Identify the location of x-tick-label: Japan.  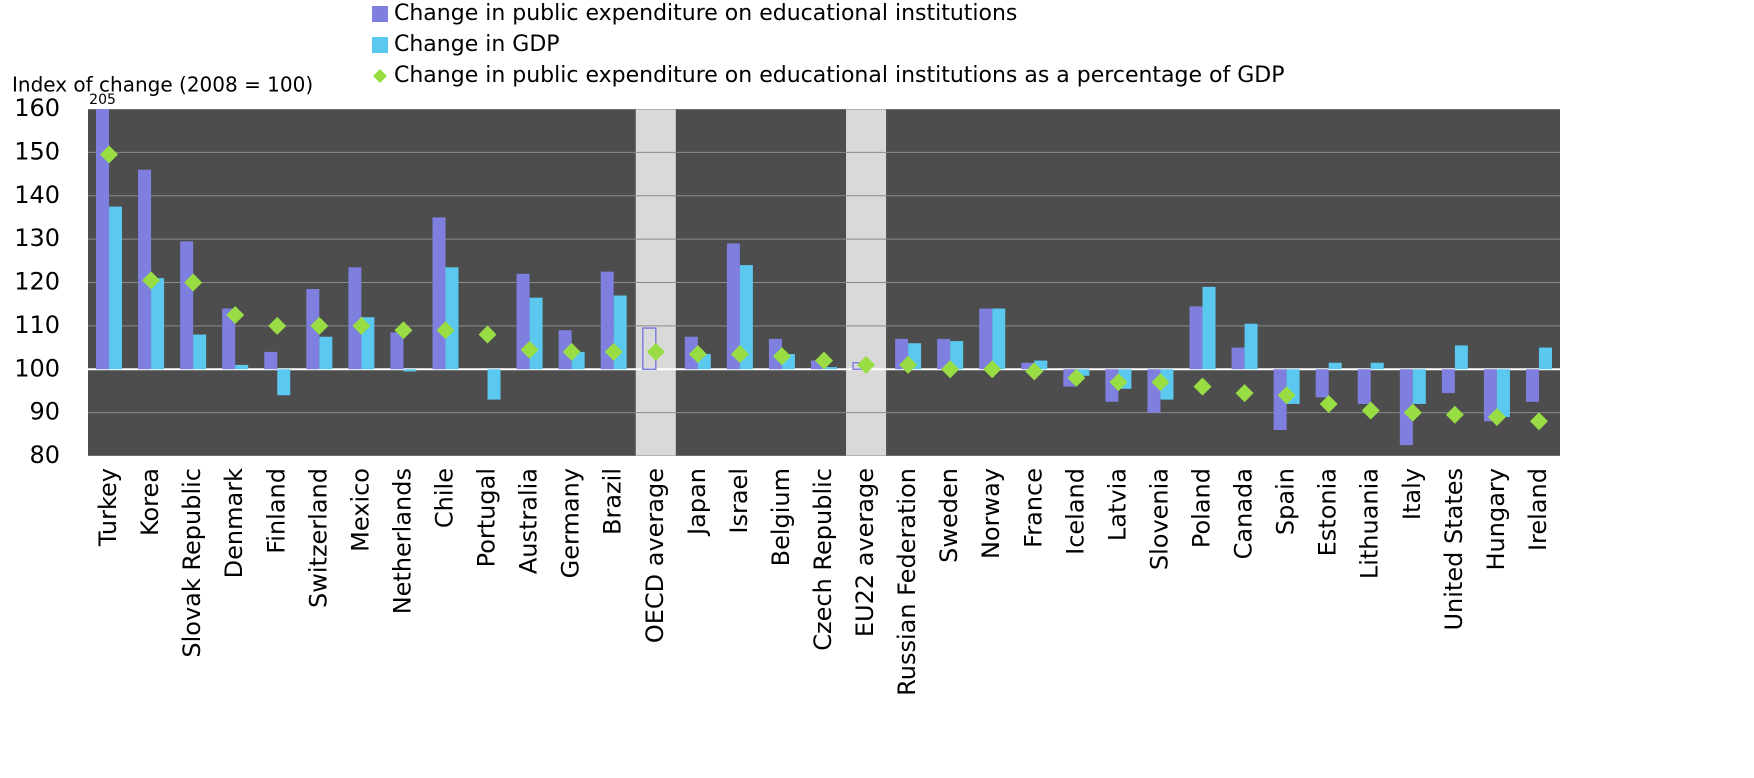
(697, 502).